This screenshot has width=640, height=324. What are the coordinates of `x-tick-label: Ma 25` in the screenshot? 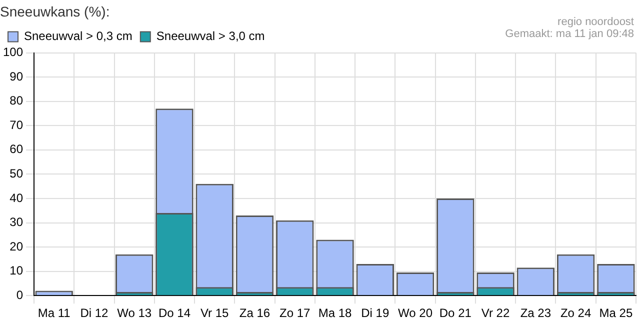 It's located at (616, 313).